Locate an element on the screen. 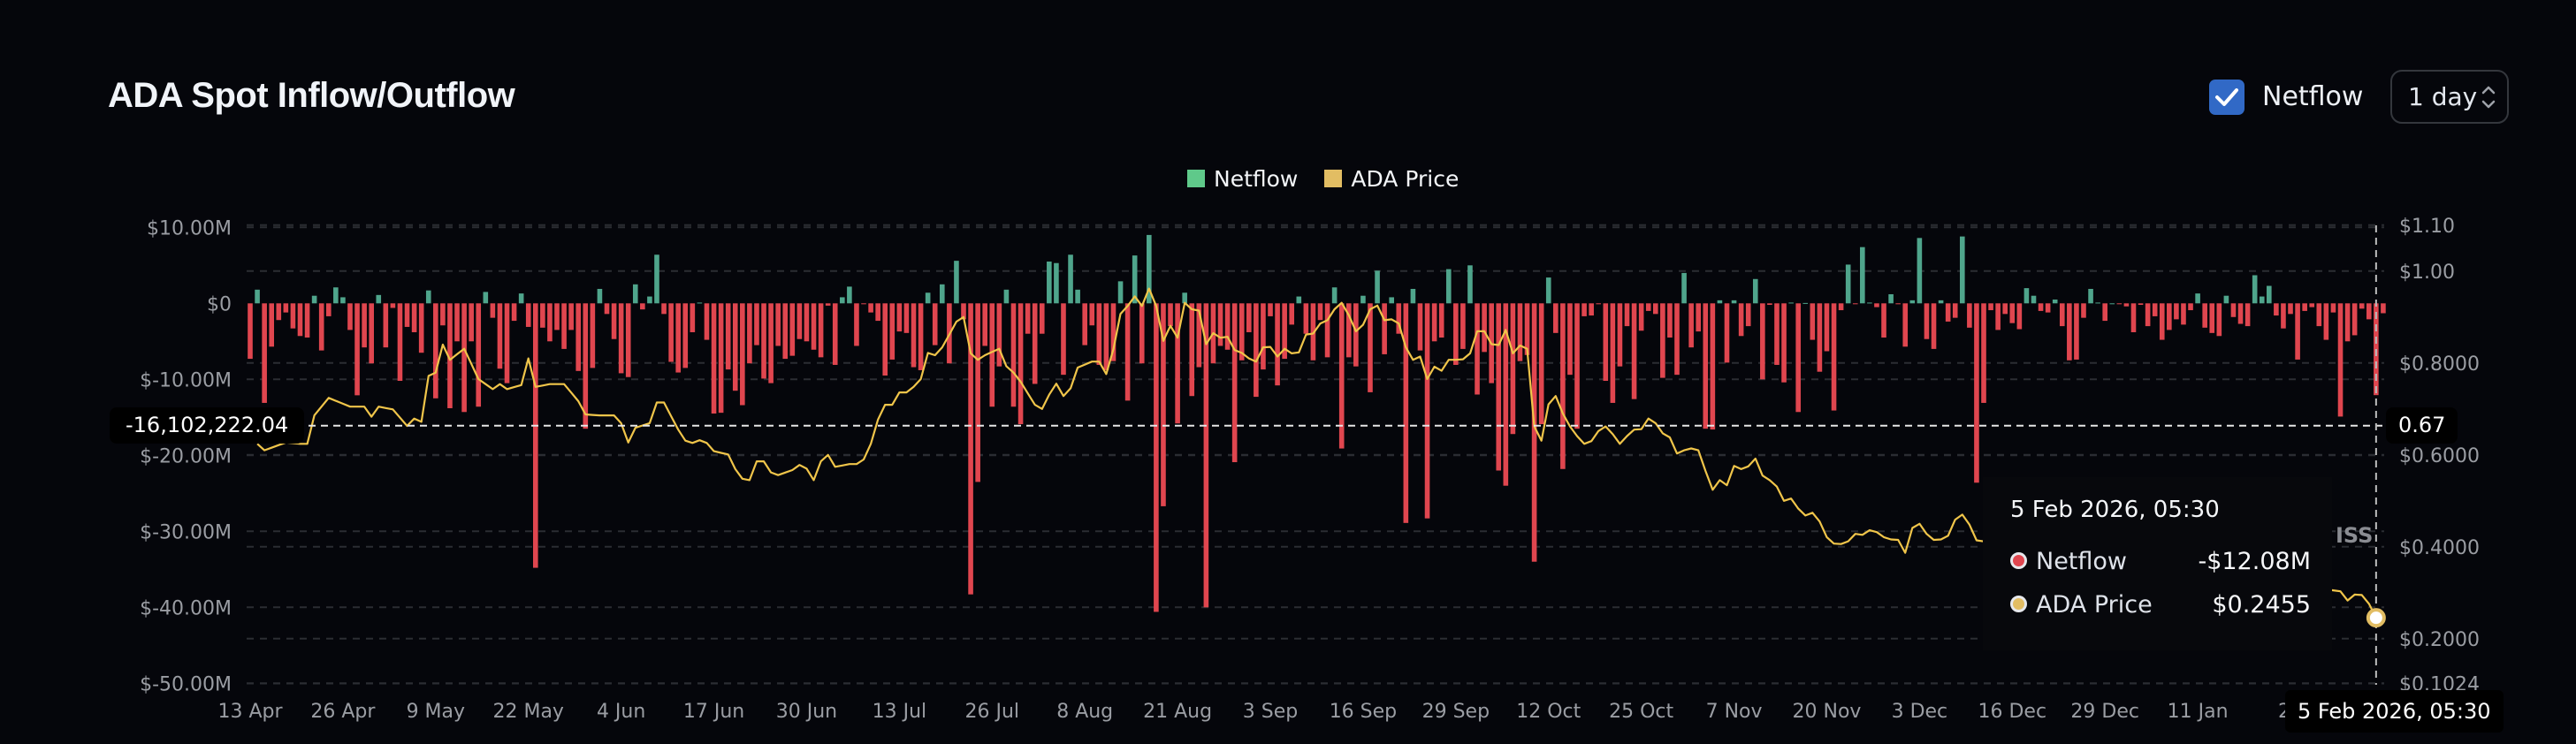 Image resolution: width=2576 pixels, height=744 pixels. legend-item-netflow: Netflow is located at coordinates (1242, 179).